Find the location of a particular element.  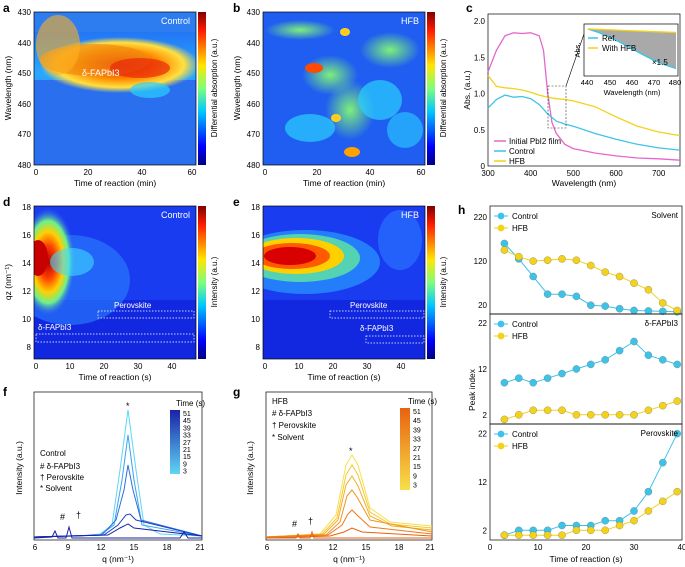

f-title: Control is located at coordinates (53, 453).